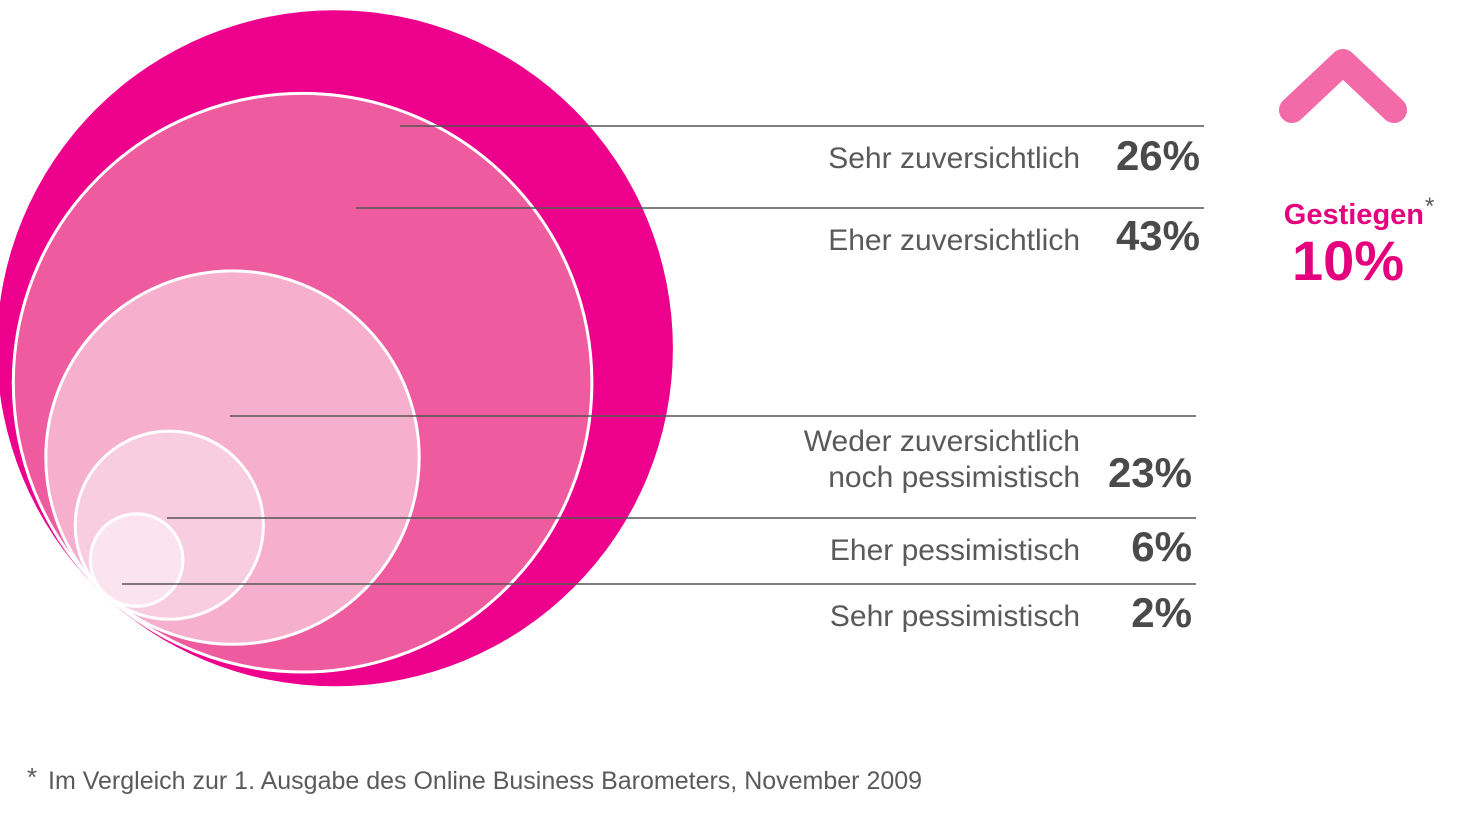 This screenshot has height=827, width=1476. I want to click on category-label: Eher pessimistisch, so click(955, 550).